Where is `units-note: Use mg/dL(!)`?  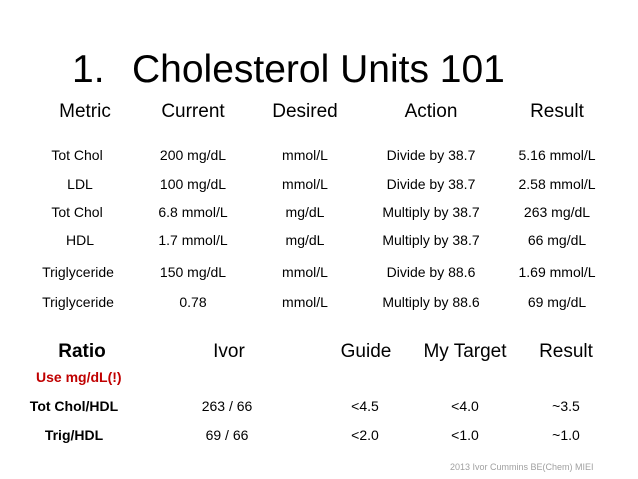
units-note: Use mg/dL(!) is located at coordinates (79, 377).